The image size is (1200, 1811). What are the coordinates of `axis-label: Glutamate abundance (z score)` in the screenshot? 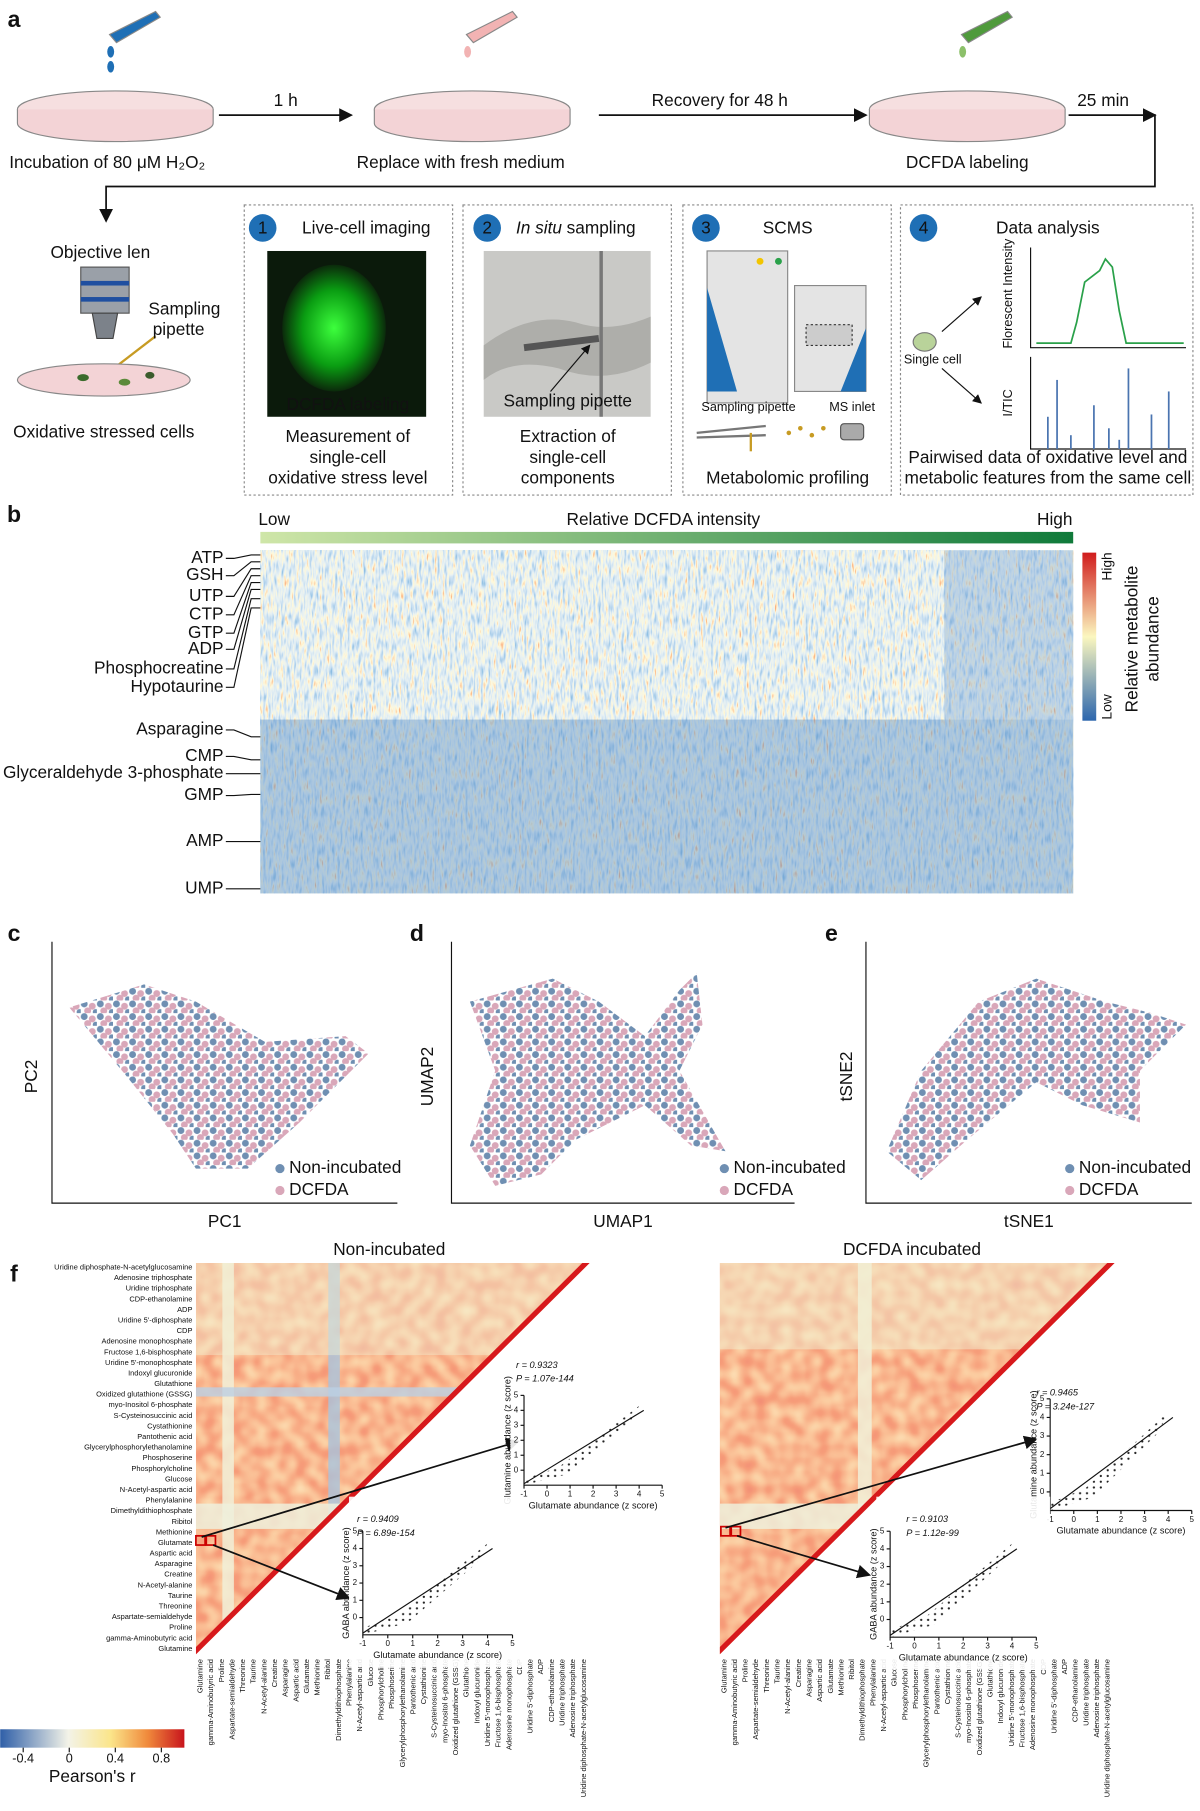 It's located at (593, 1505).